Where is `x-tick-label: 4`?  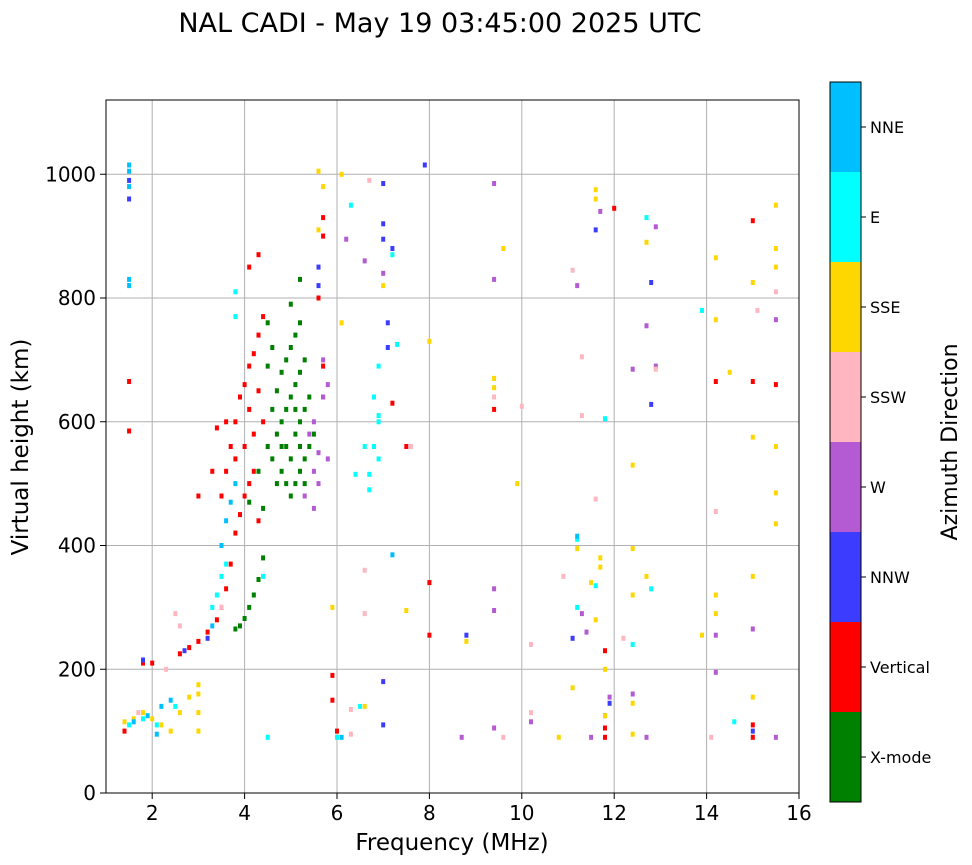
x-tick-label: 4 is located at coordinates (244, 813).